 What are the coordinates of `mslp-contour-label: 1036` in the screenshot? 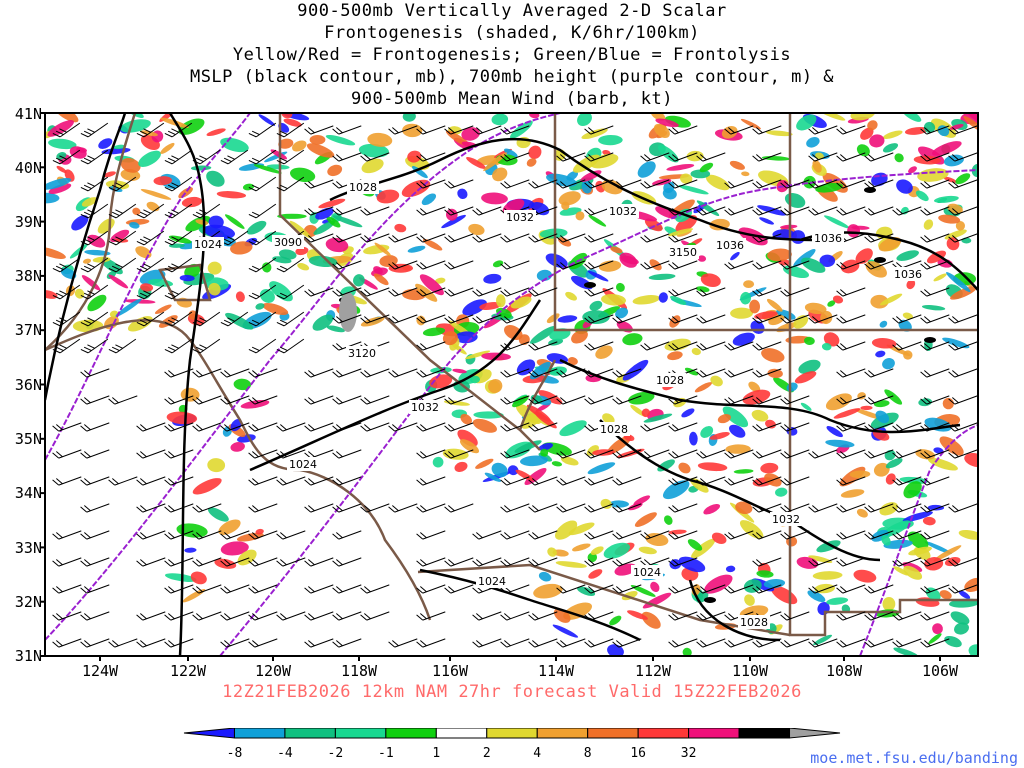 It's located at (908, 274).